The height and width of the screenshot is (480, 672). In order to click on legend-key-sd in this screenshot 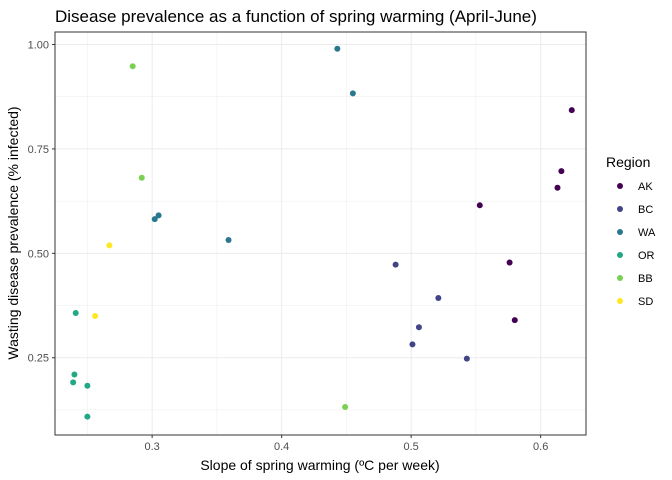, I will do `click(620, 301)`.